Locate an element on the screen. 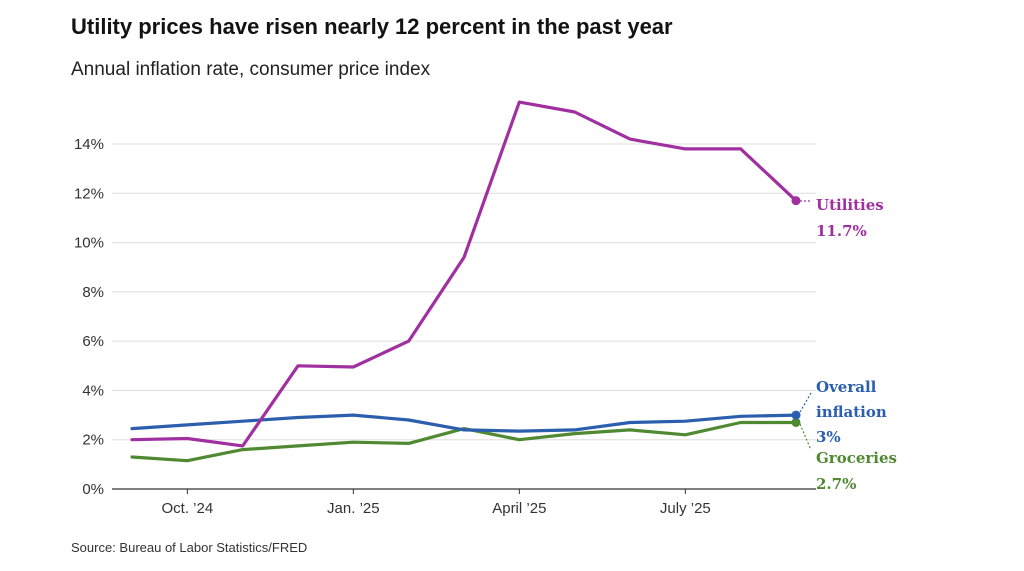  y-tick-label: 10% is located at coordinates (89, 243).